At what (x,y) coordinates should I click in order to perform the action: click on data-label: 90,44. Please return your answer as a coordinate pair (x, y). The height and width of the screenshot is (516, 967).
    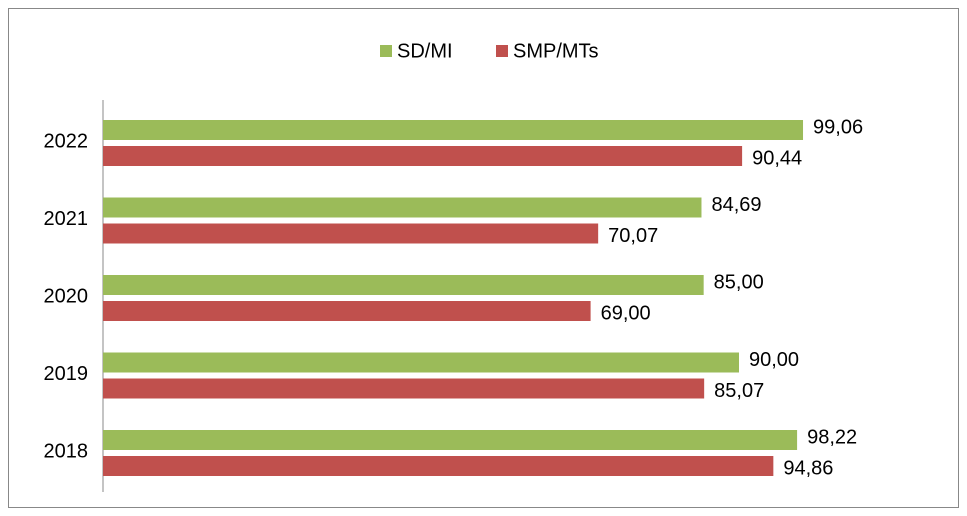
    Looking at the image, I should click on (777, 158).